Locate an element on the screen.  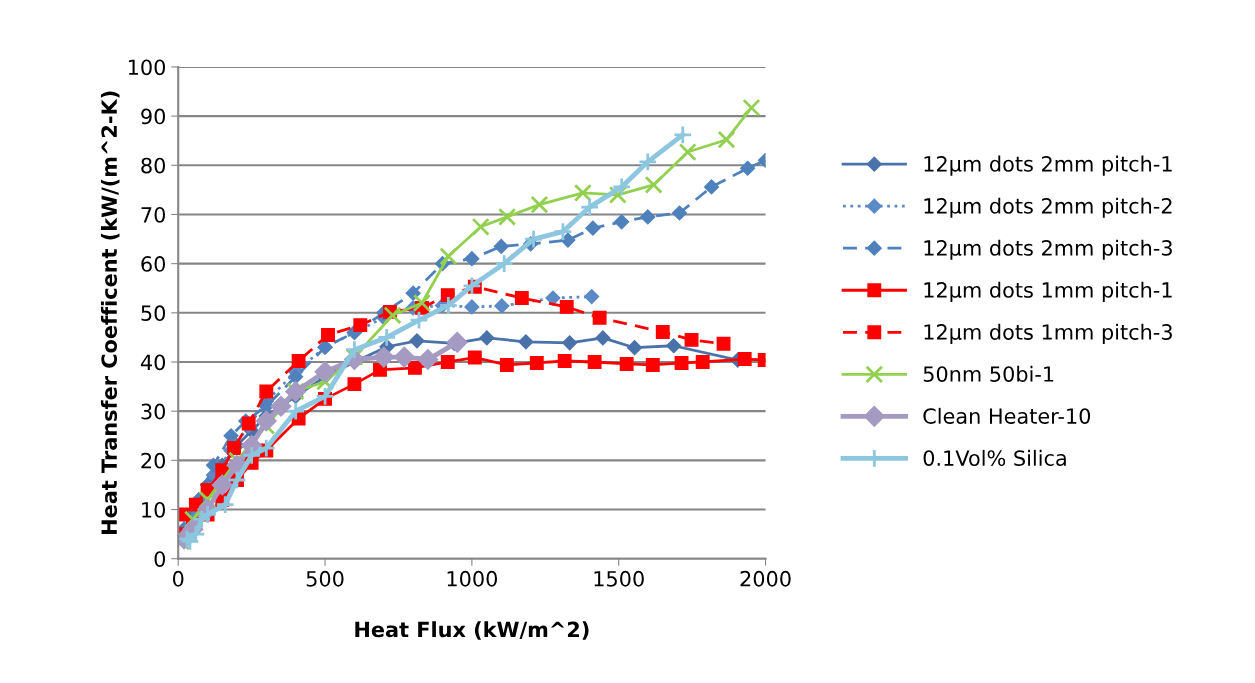
legend-label: 12µm dots 2mm pitch-3 is located at coordinates (1048, 249).